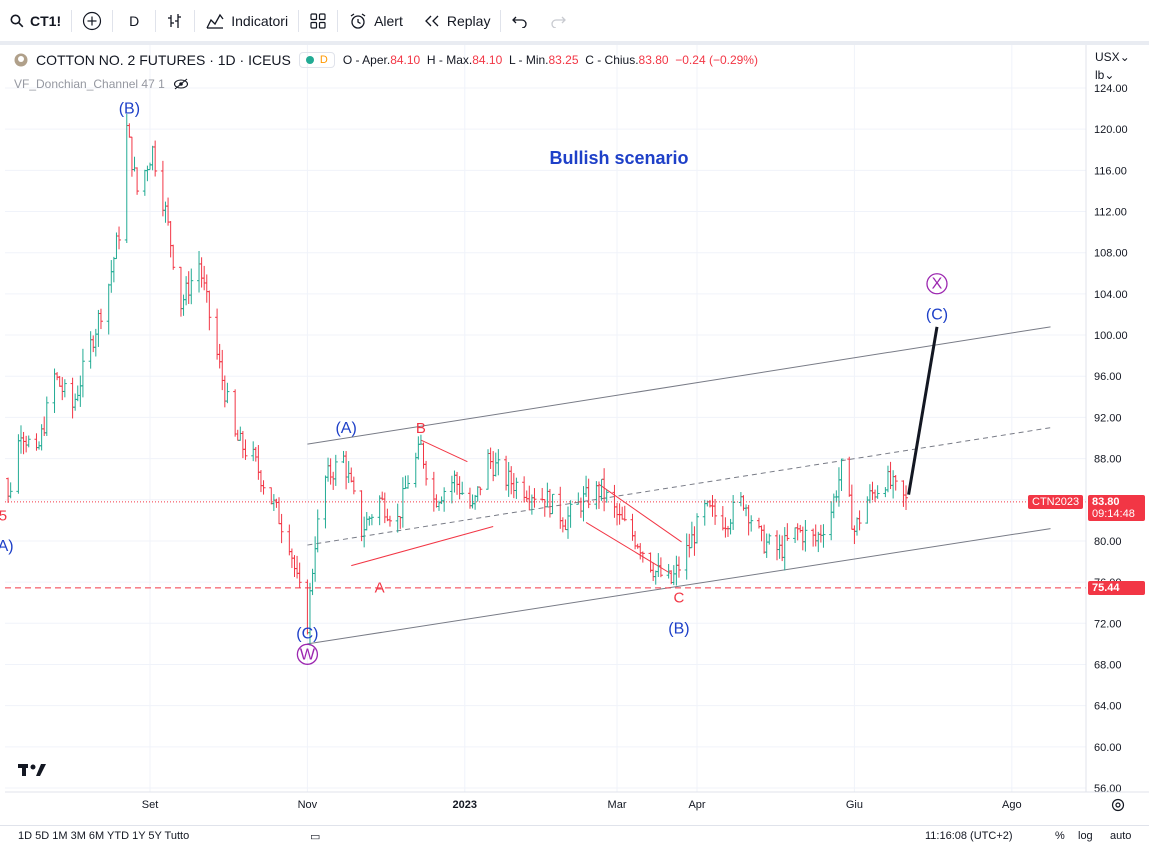 The width and height of the screenshot is (1149, 843). I want to click on legend-title: COTTON NO. 2 FUTURES · 1D · ICEUS, so click(163, 60).